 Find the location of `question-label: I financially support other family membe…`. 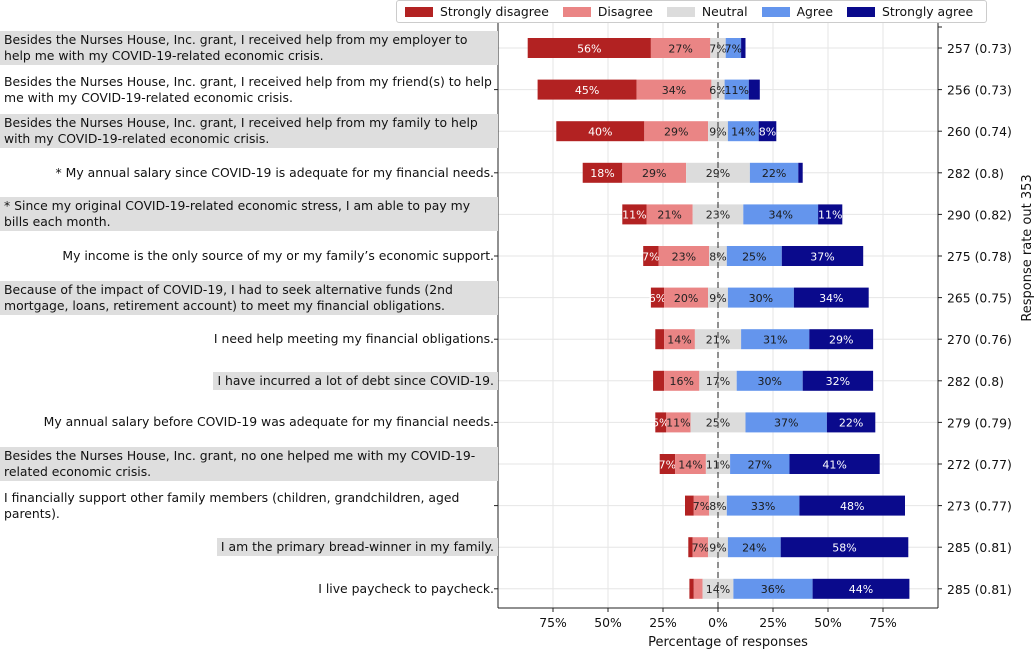

question-label: I financially support other family membe… is located at coordinates (232, 505).